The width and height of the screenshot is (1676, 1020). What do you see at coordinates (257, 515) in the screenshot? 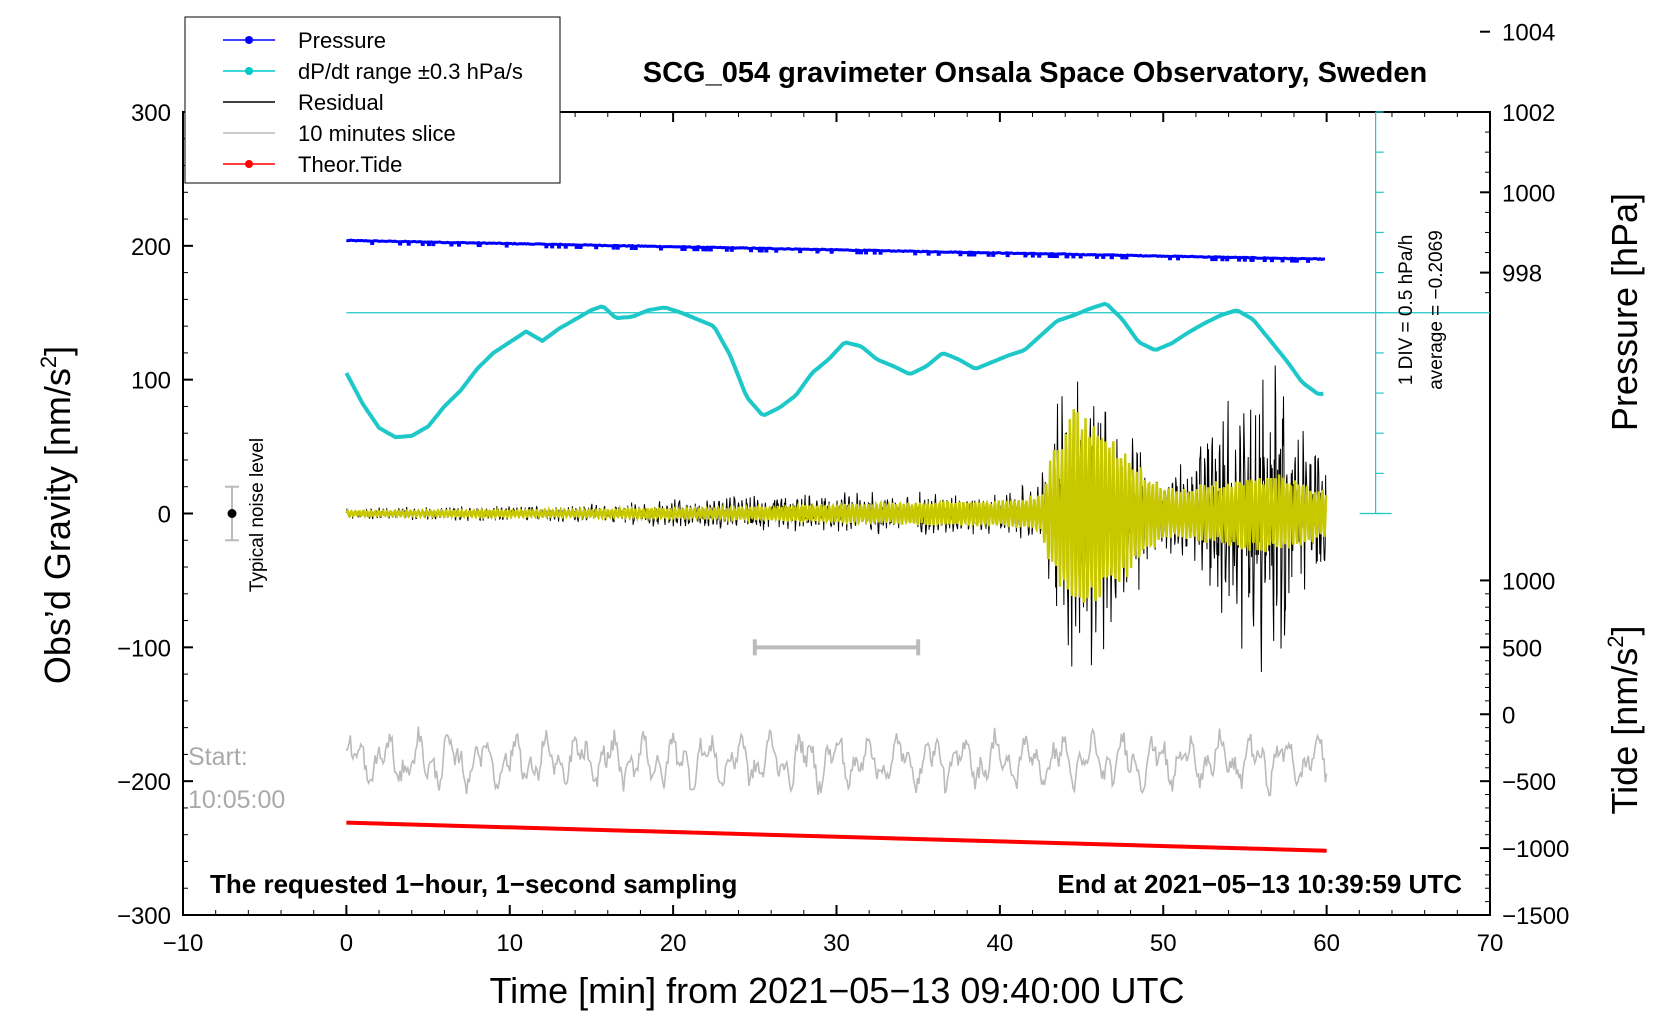
I see `noise-level-label: Typical noise level` at bounding box center [257, 515].